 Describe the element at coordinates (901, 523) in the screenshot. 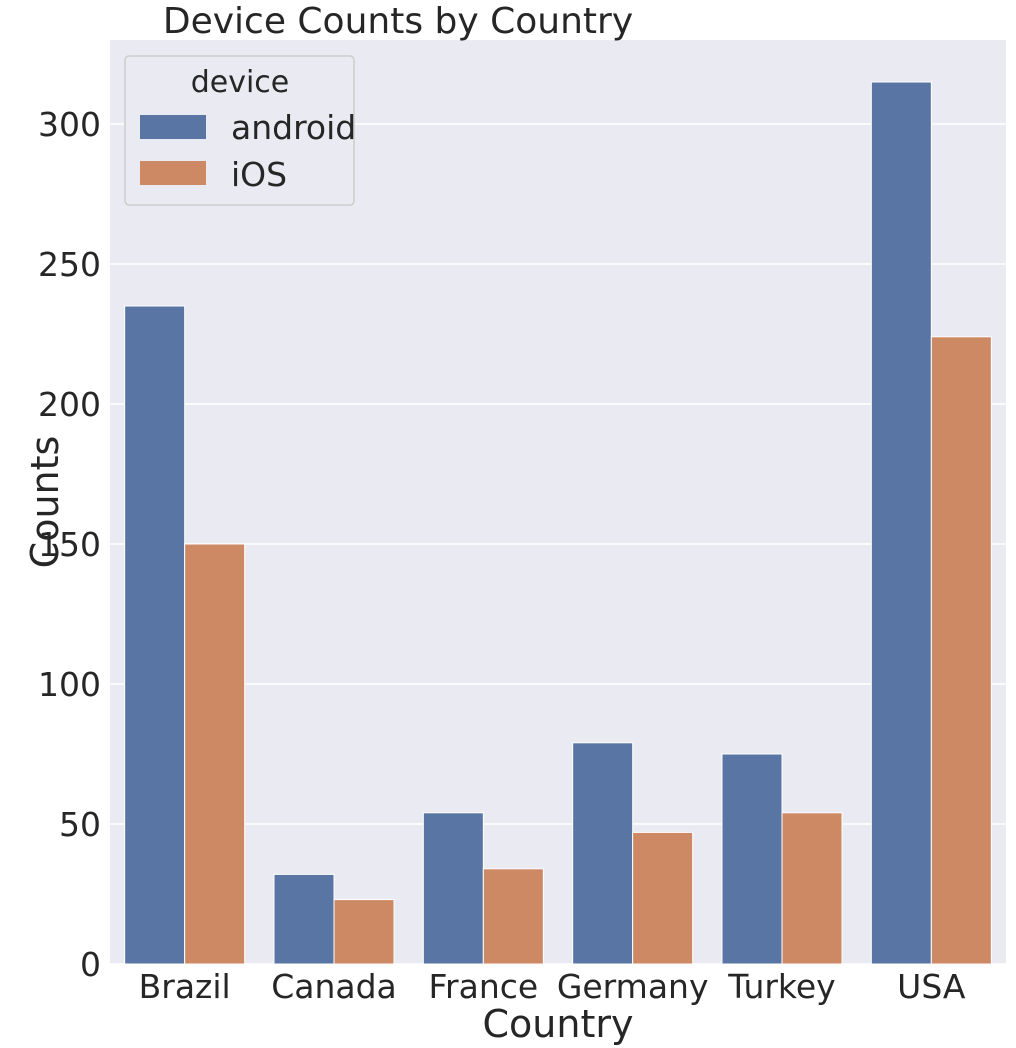

I see `bar-usa-android` at that location.